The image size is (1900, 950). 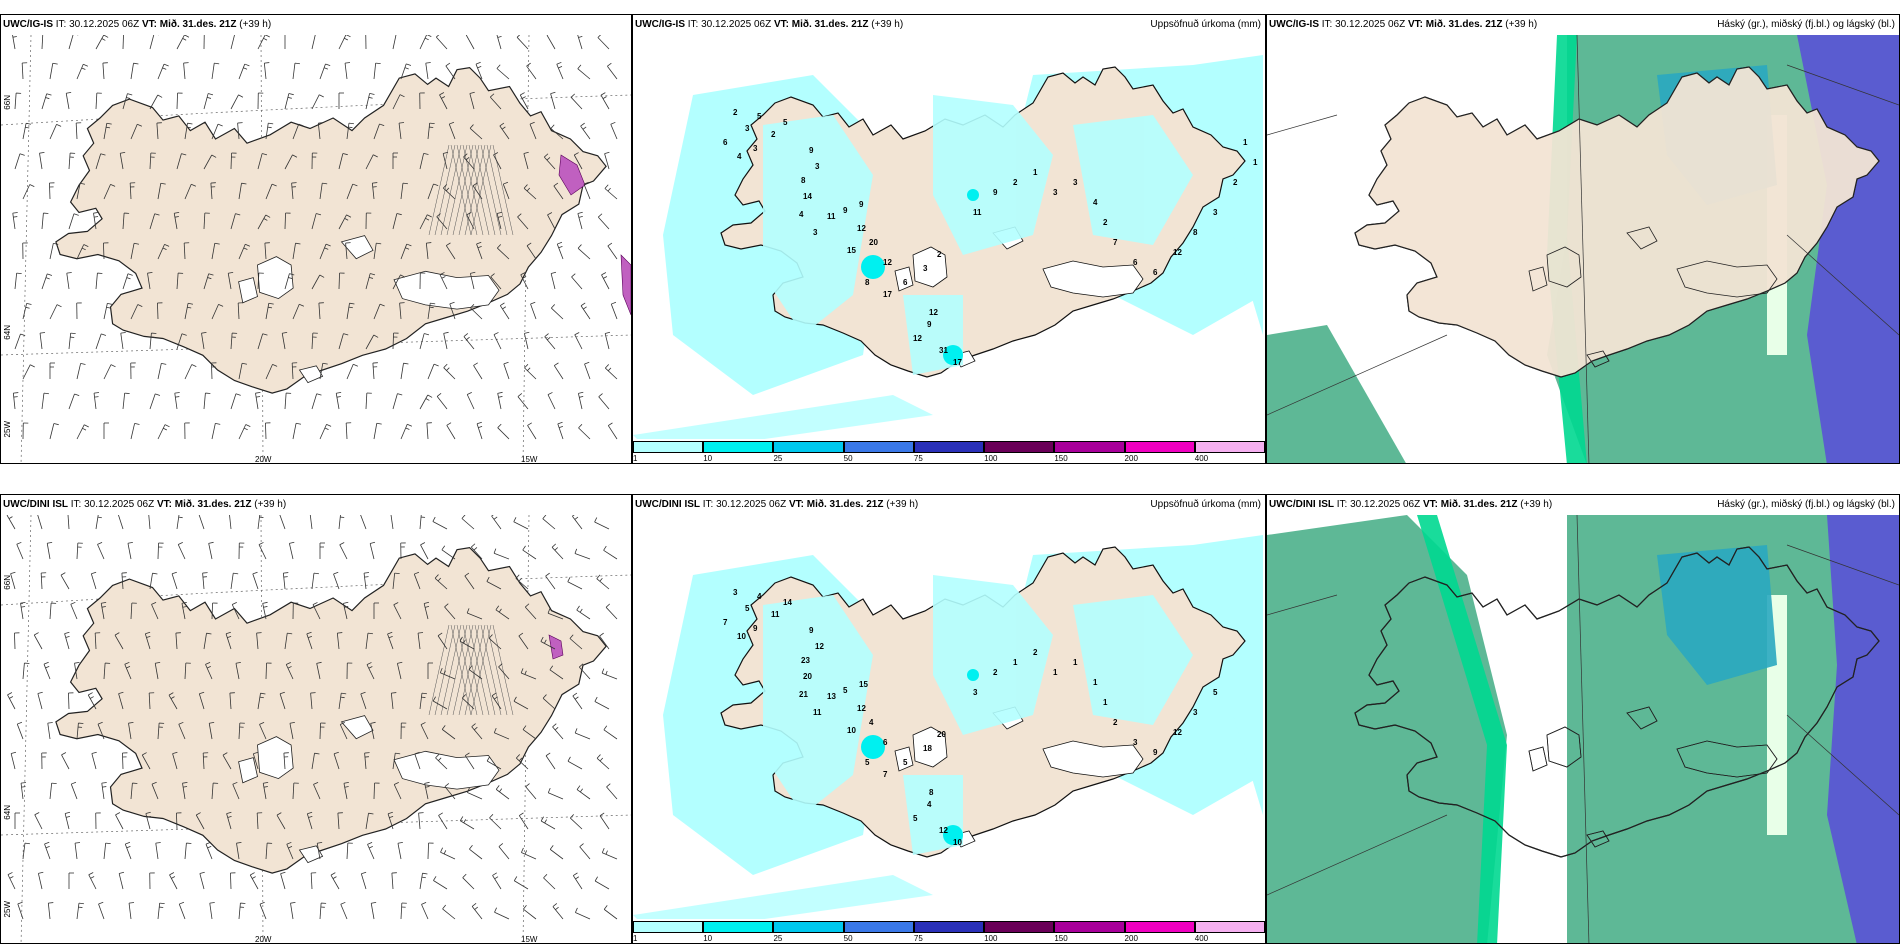 What do you see at coordinates (863, 684) in the screenshot?
I see `precip-value: 15` at bounding box center [863, 684].